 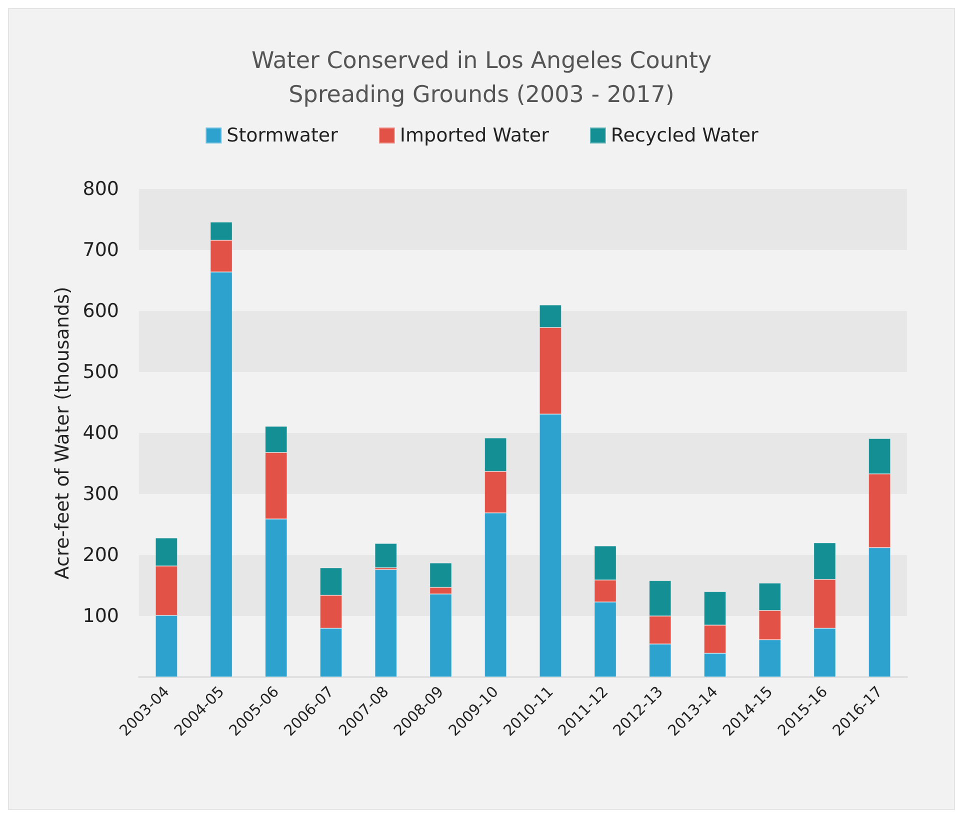 What do you see at coordinates (100, 555) in the screenshot?
I see `y-tick-label: 200` at bounding box center [100, 555].